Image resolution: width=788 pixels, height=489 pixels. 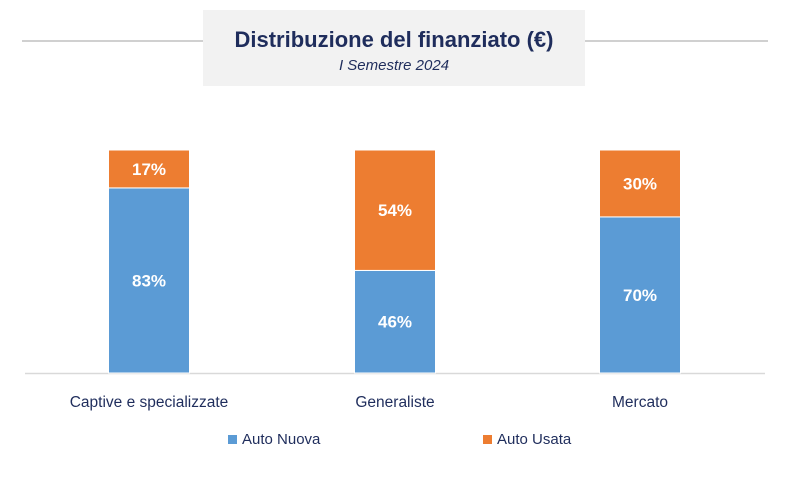 What do you see at coordinates (394, 402) in the screenshot?
I see `category-label-1: Generaliste` at bounding box center [394, 402].